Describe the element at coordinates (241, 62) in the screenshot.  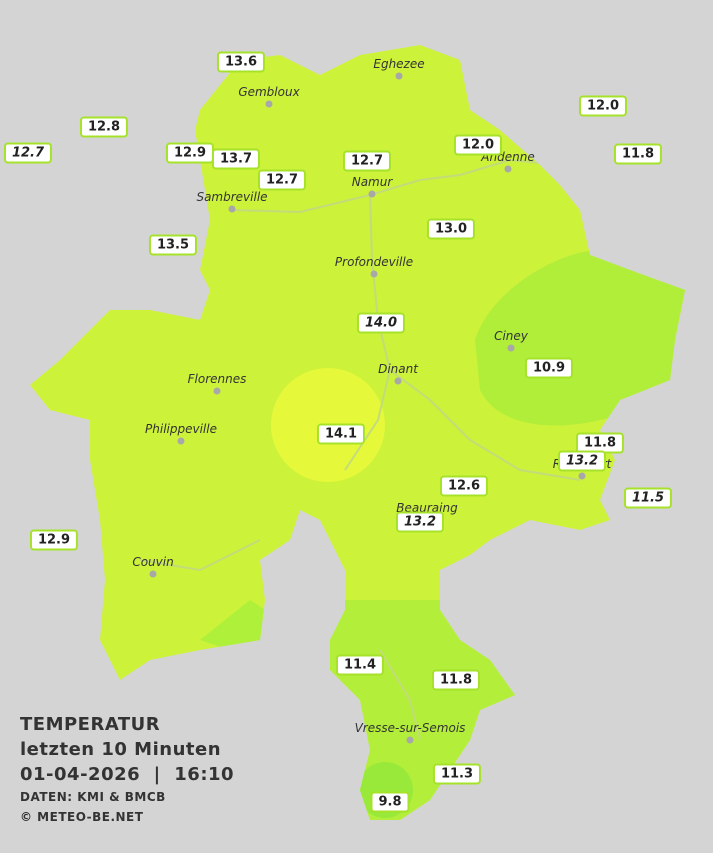
I see `station-label: 13.6` at that location.